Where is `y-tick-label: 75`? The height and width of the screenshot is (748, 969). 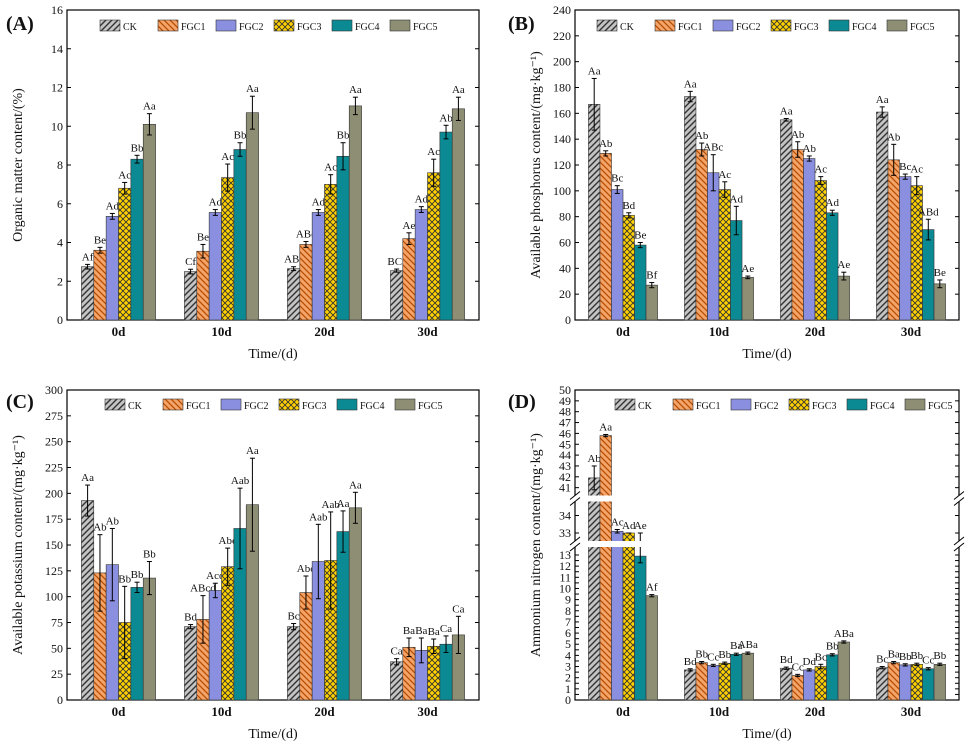 y-tick-label: 75 is located at coordinates (57, 623).